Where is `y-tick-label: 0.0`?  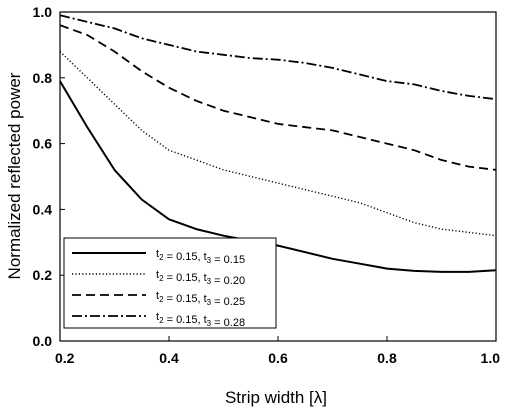 y-tick-label: 0.0 is located at coordinates (43, 341).